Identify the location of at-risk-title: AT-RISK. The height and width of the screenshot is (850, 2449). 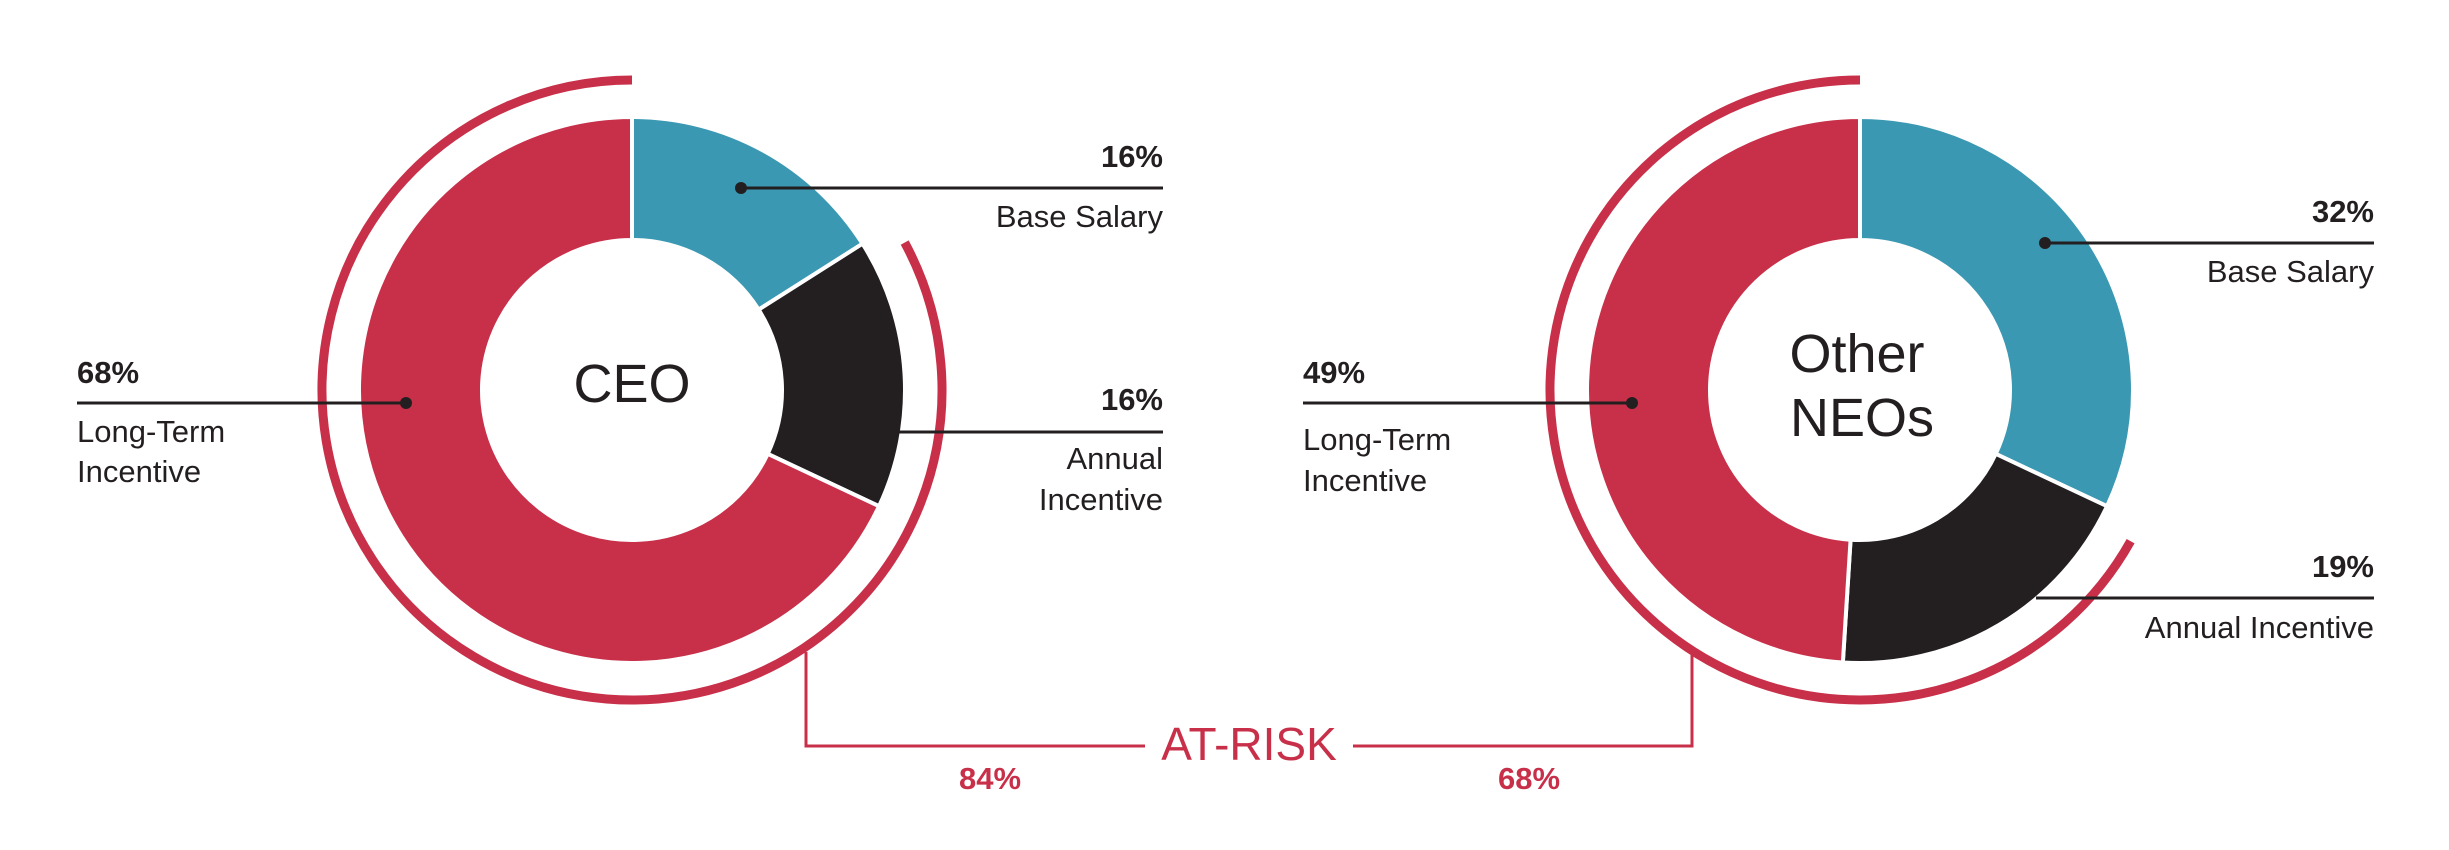
(1249, 744).